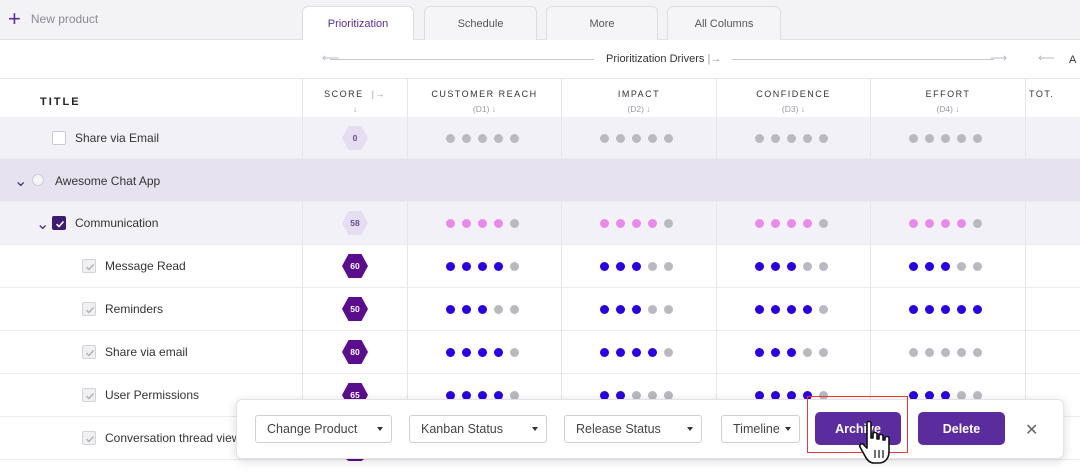  Describe the element at coordinates (480, 23) in the screenshot. I see `tab-schedule: Schedule` at that location.